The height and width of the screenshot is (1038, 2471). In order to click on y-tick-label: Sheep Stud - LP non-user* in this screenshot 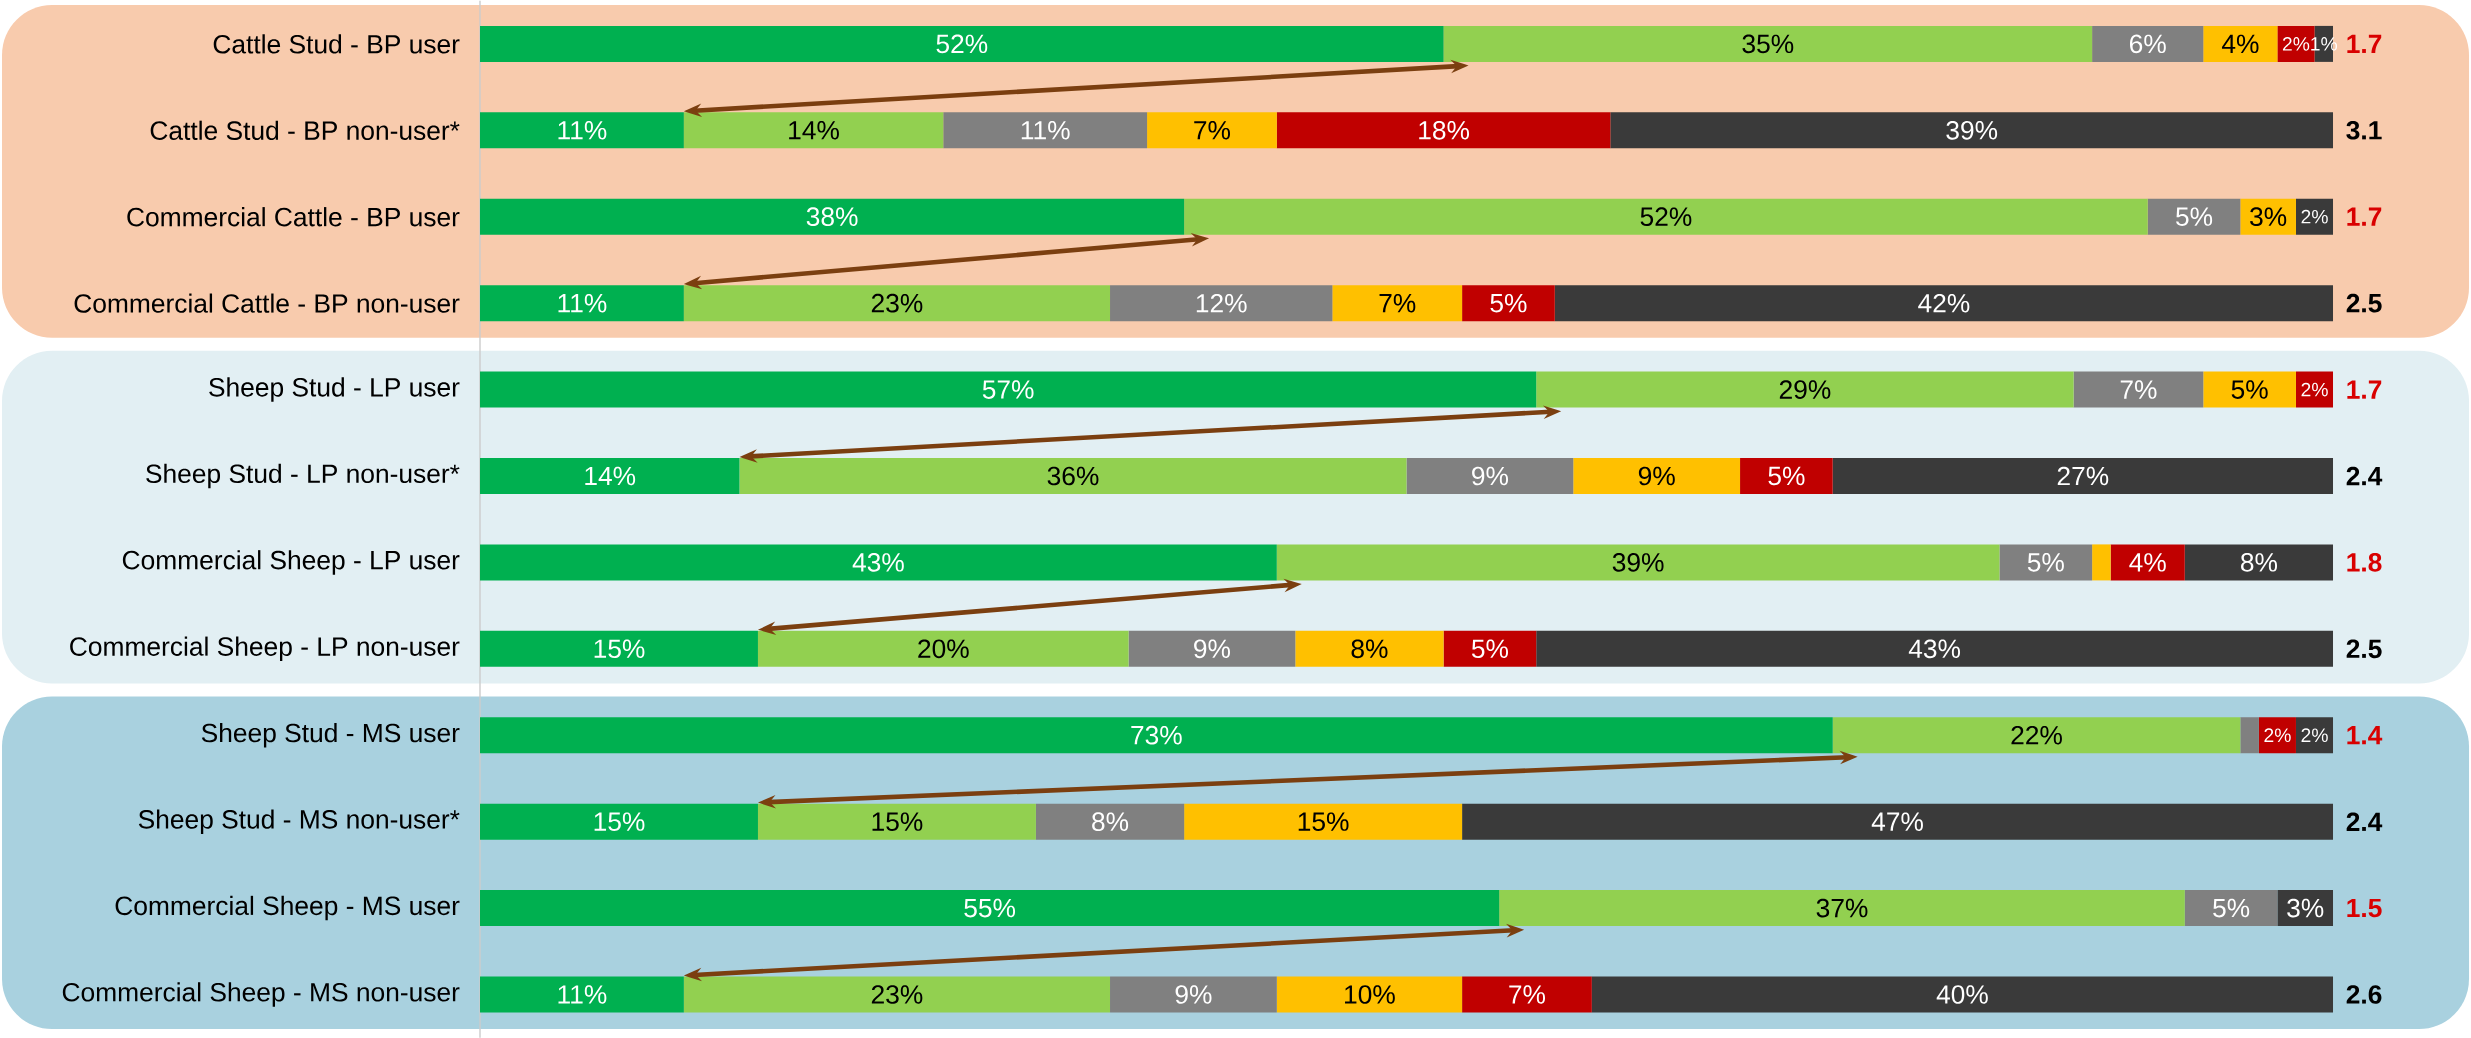, I will do `click(303, 476)`.